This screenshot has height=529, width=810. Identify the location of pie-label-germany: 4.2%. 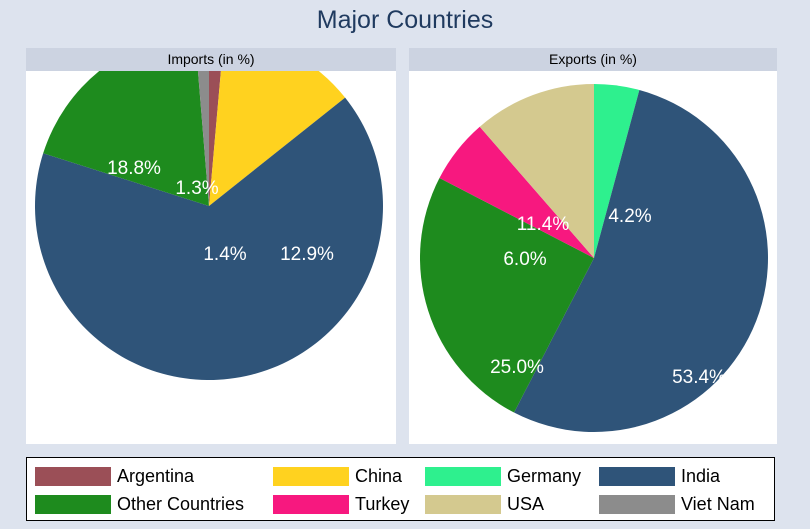
(629, 216).